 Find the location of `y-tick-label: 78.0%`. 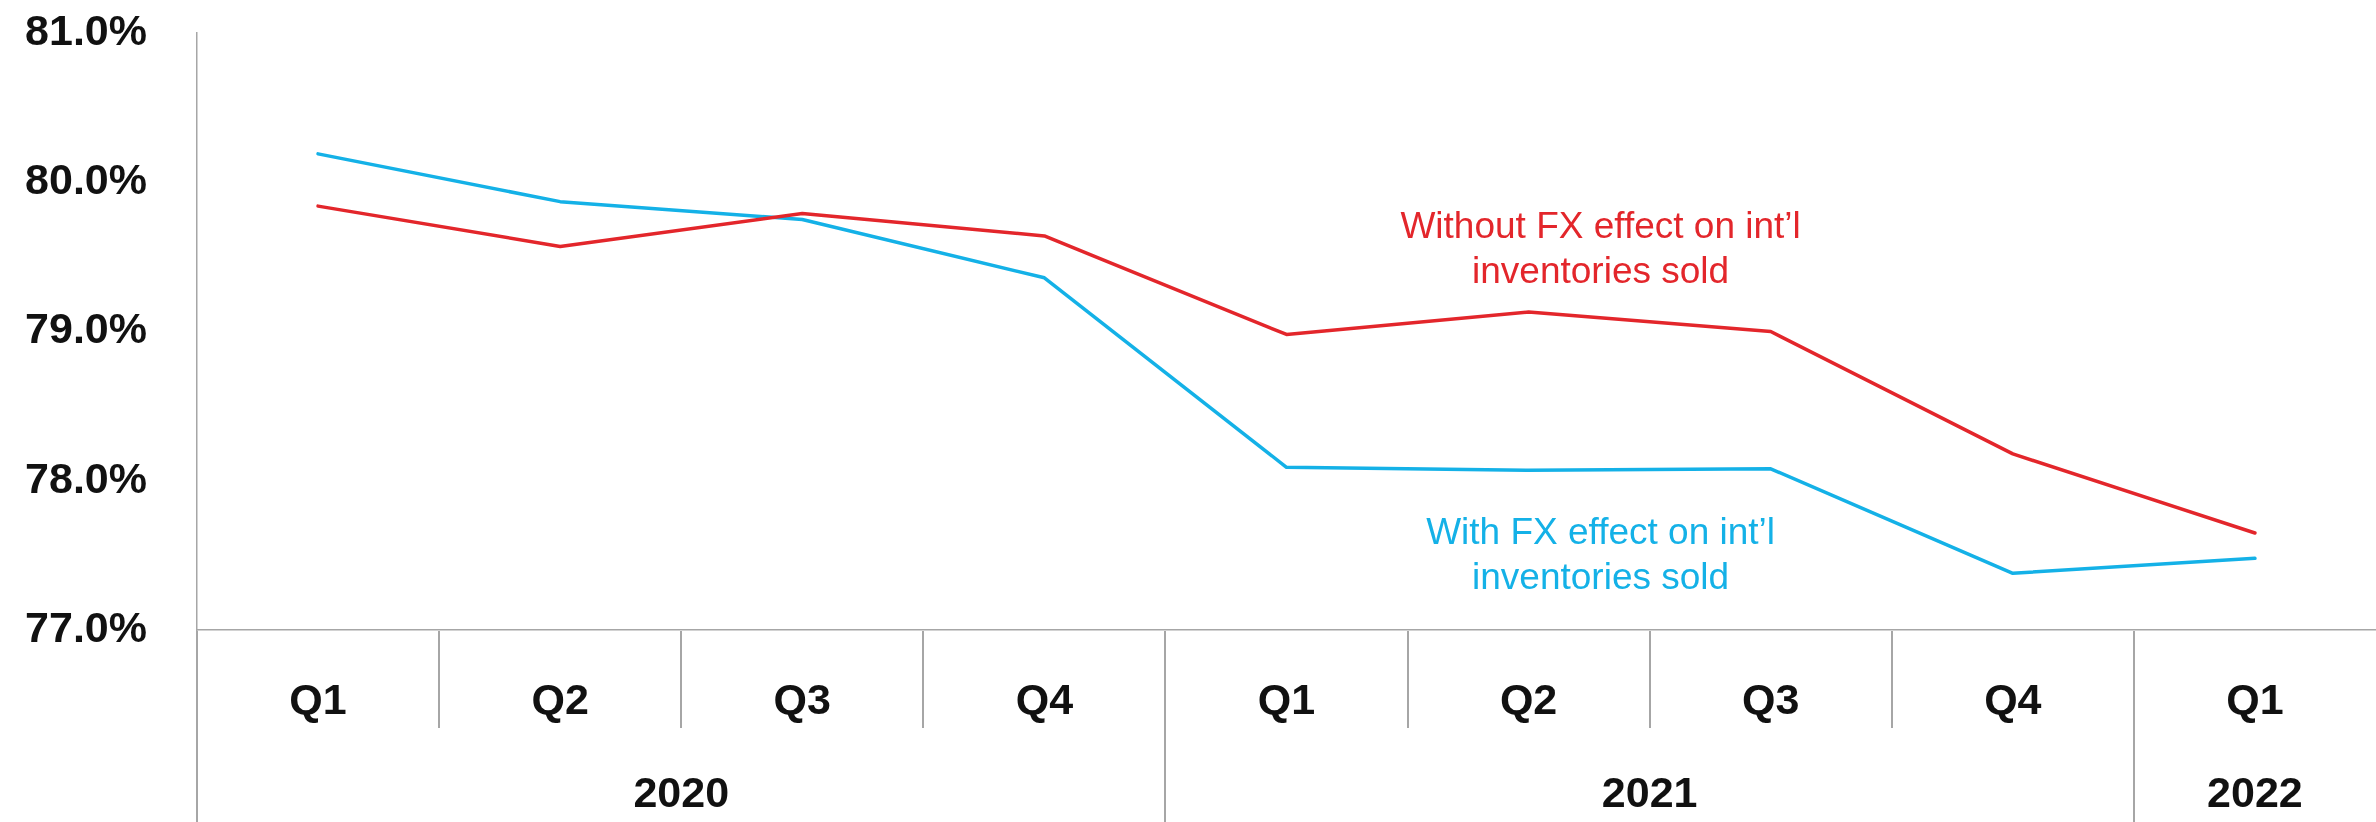

y-tick-label: 78.0% is located at coordinates (86, 477).